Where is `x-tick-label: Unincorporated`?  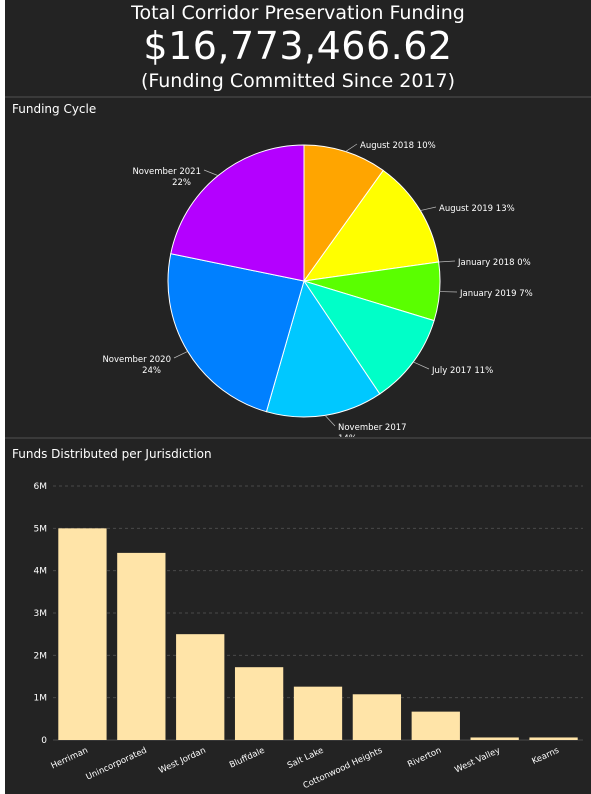
x-tick-label: Unincorporated is located at coordinates (117, 764).